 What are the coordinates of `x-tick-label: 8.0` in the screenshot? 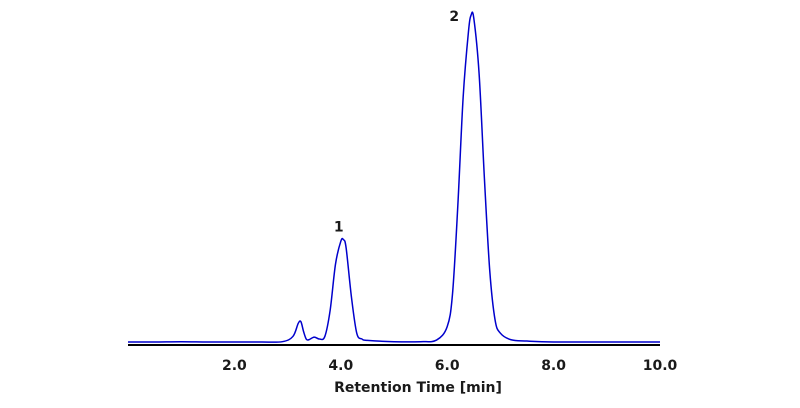 It's located at (553, 366).